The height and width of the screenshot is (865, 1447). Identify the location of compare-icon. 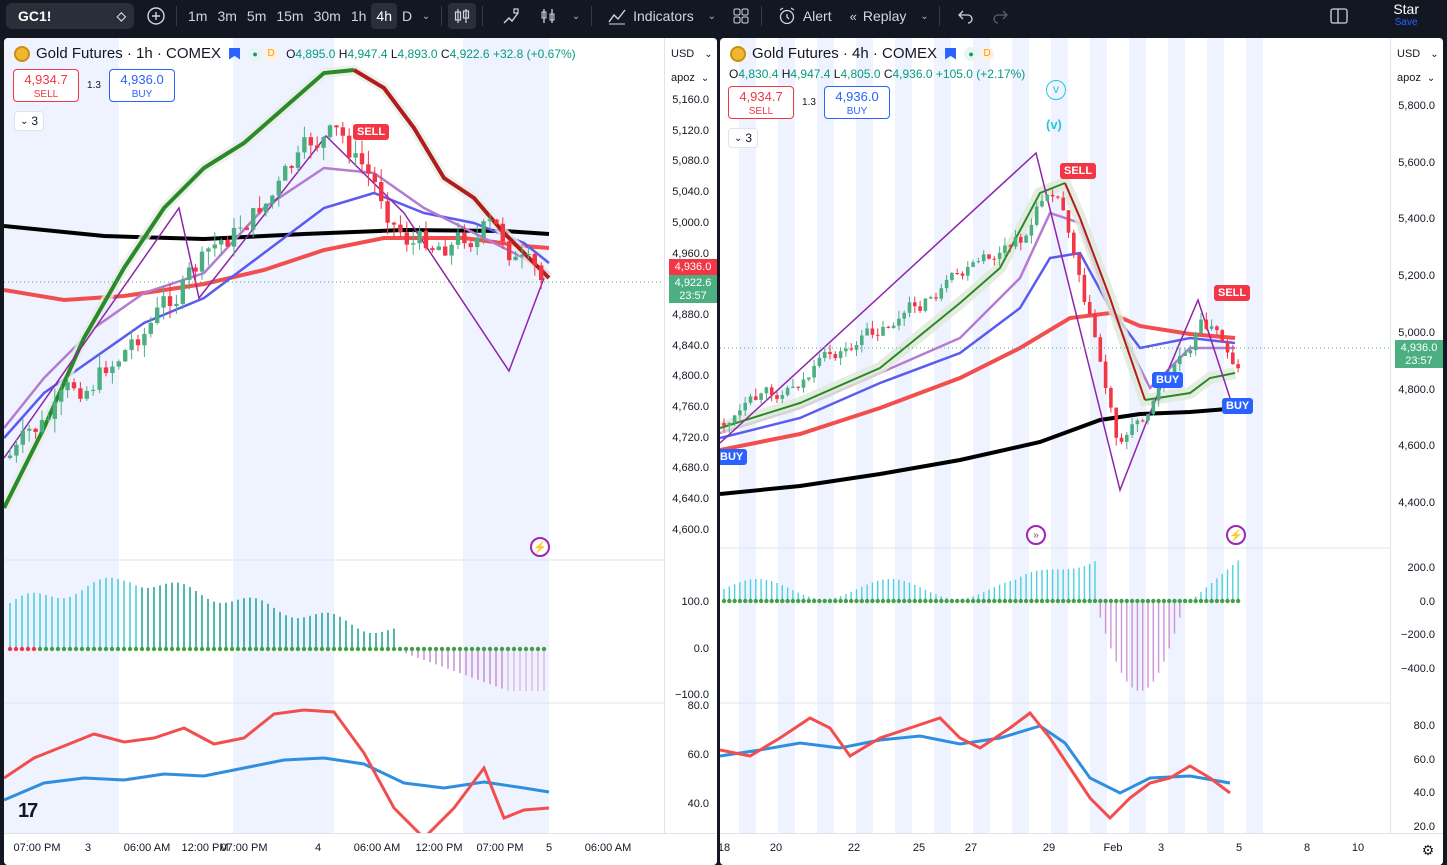
(511, 16).